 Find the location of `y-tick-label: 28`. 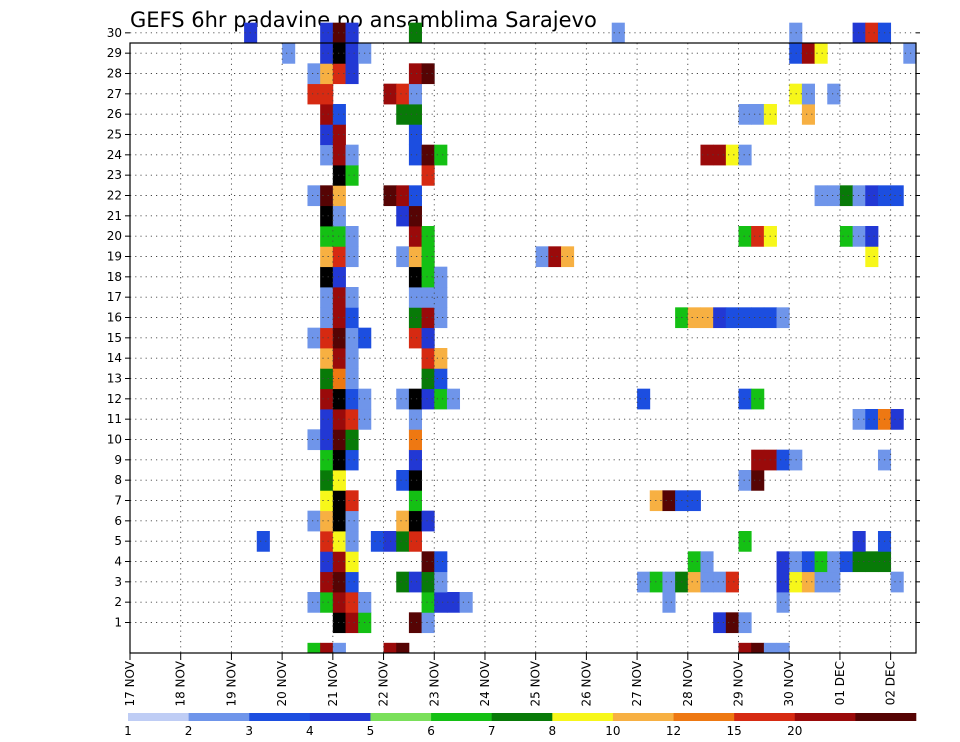

y-tick-label: 28 is located at coordinates (114, 74).